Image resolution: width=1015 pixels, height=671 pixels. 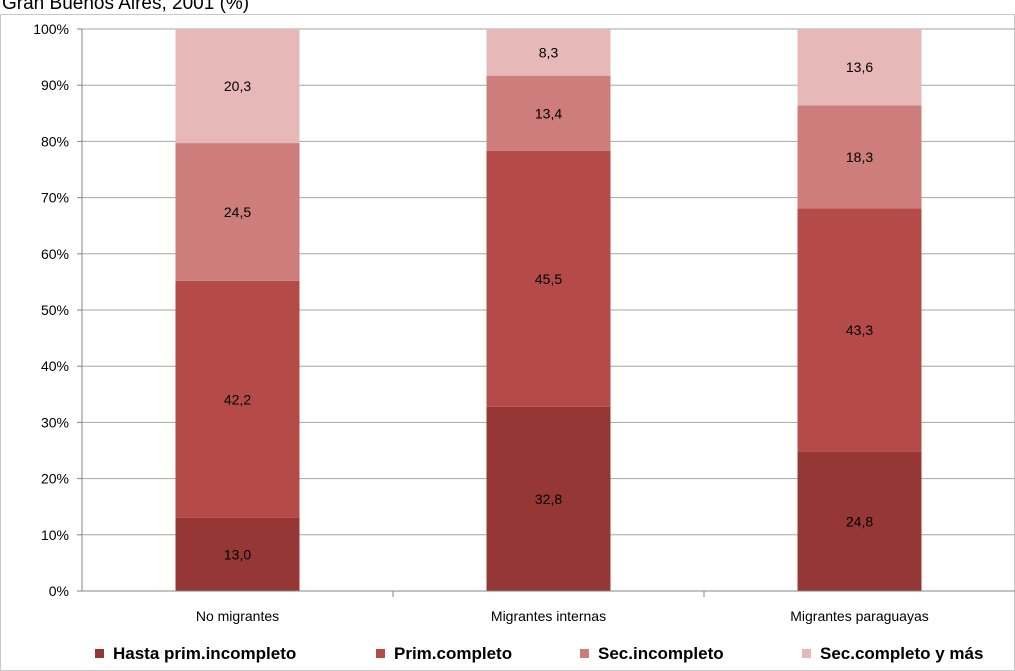 I want to click on x-category-label: No migrantes, so click(x=237, y=616).